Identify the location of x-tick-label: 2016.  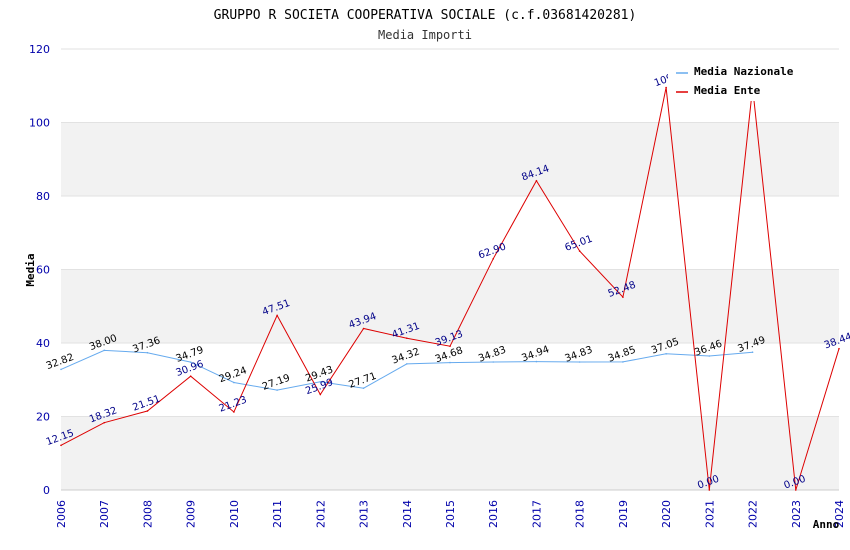
(493, 514).